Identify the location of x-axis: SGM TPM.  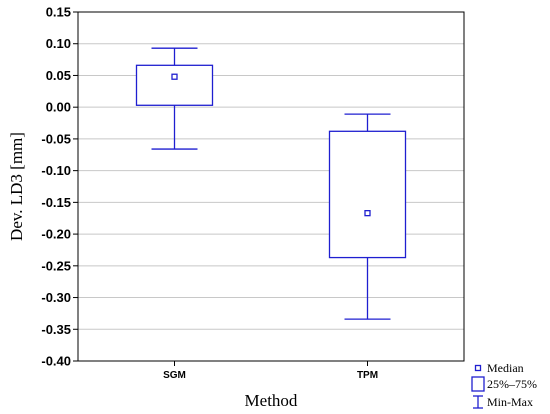
(270, 371).